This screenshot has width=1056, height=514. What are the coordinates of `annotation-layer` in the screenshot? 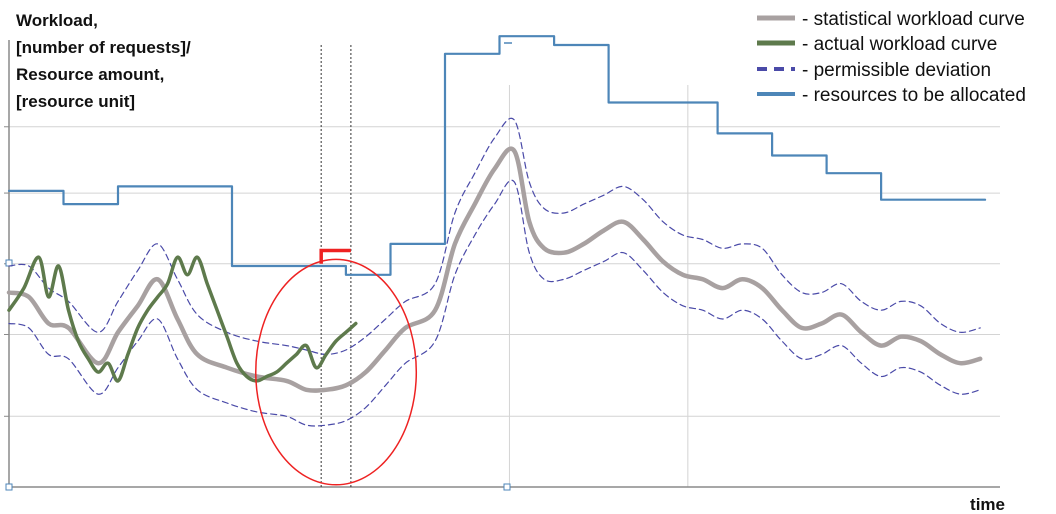 It's located at (336, 367).